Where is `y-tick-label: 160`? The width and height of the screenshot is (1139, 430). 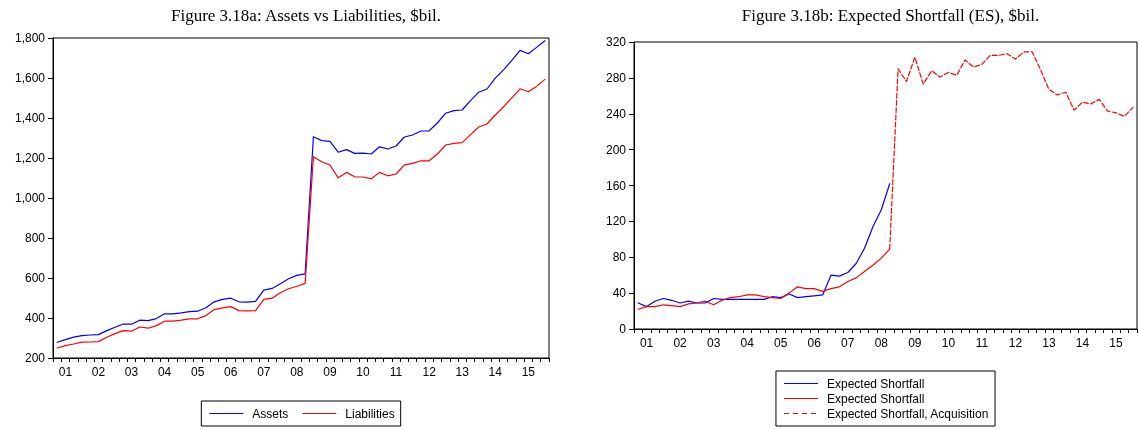
y-tick-label: 160 is located at coordinates (616, 185).